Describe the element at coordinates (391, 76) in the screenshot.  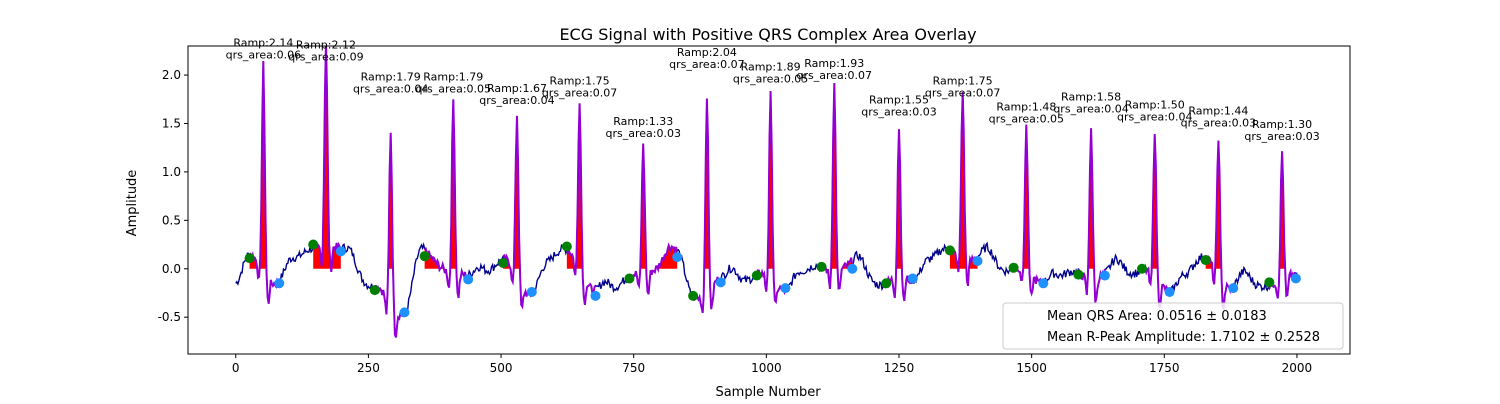
I see `r-peak-label: Ramp:1.79` at that location.